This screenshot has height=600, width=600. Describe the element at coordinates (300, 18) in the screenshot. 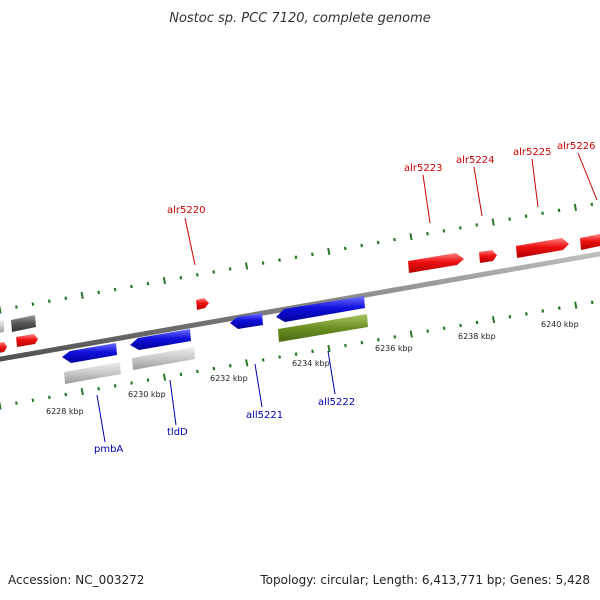

I see `map-title: Nostoc sp. PCC 7120, complete genome` at that location.